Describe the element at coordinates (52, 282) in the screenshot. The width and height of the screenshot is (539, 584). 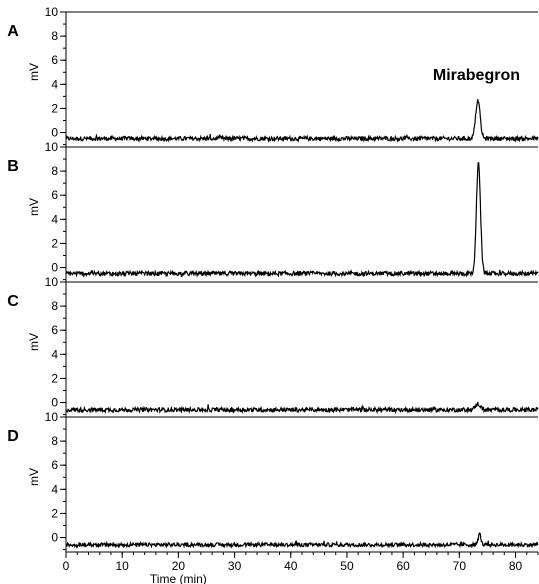
I see `panel-C-y-tick-label: 10` at that location.